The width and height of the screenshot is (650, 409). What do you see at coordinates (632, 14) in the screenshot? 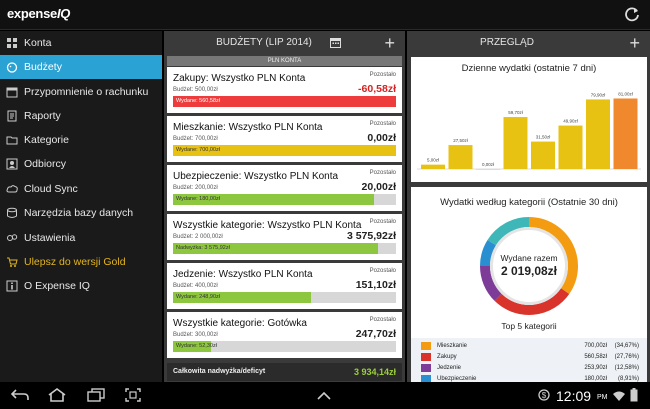
I see `refresh-icon` at bounding box center [632, 14].